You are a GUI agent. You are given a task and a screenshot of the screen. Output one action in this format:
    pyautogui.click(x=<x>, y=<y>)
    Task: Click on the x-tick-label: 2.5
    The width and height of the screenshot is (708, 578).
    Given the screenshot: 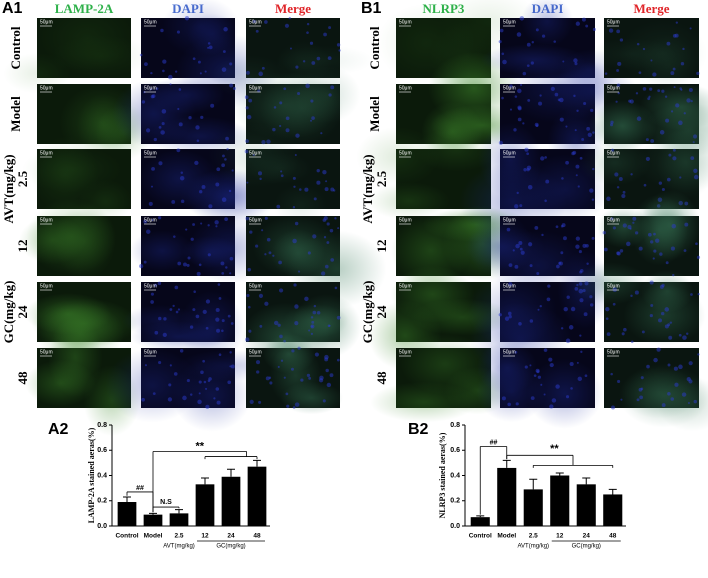 What is the action you would take?
    pyautogui.click(x=178, y=536)
    